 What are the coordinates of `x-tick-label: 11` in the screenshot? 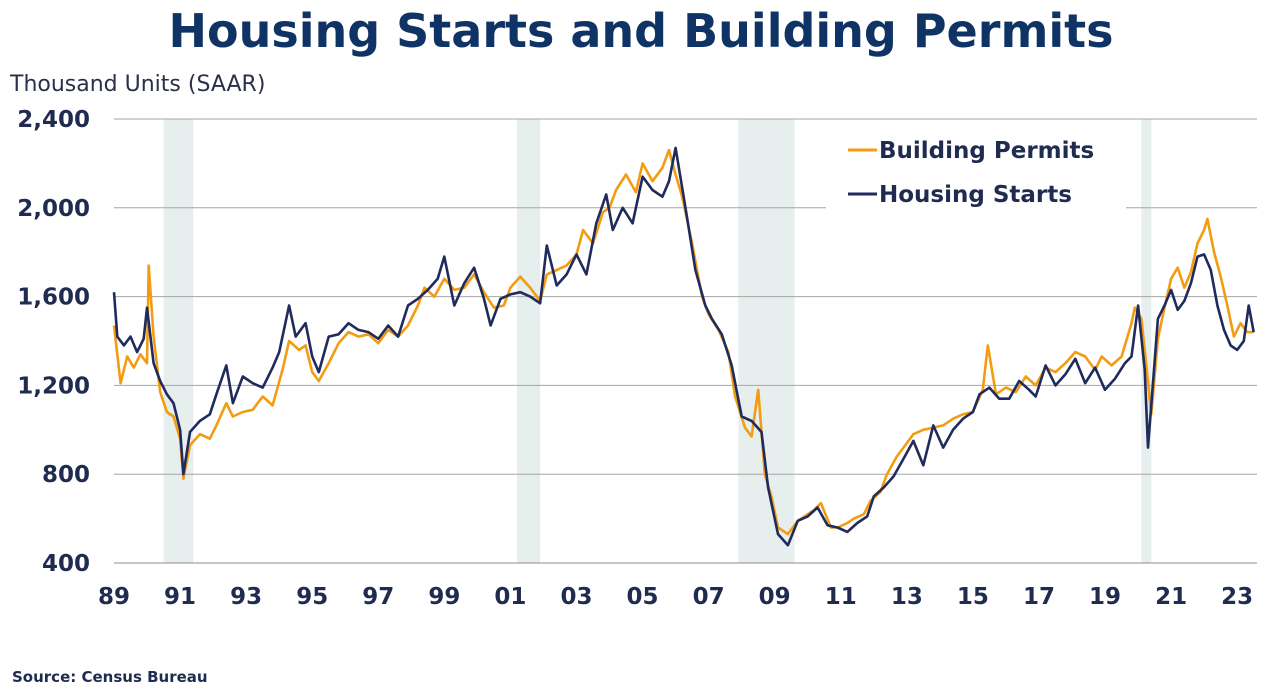 It's located at (841, 597).